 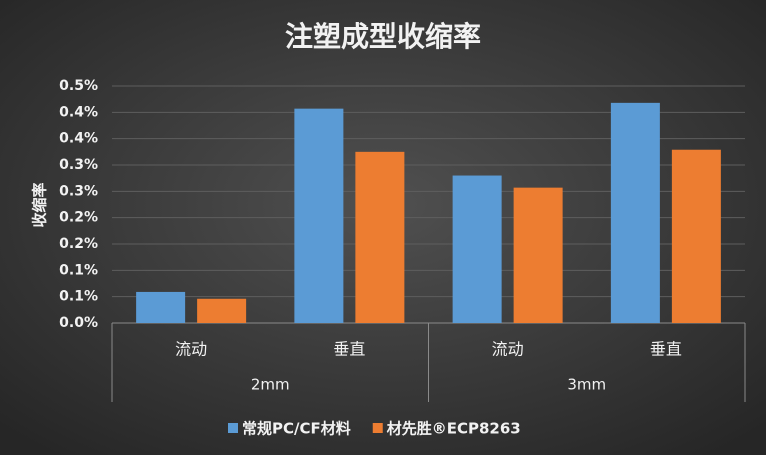 I want to click on y-axis-label: 收缩率, so click(x=40, y=204).